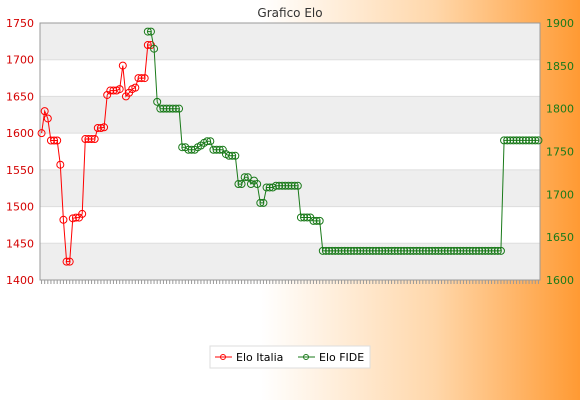 Image resolution: width=580 pixels, height=400 pixels. I want to click on y-left-tick-label: 1500, so click(20, 207).